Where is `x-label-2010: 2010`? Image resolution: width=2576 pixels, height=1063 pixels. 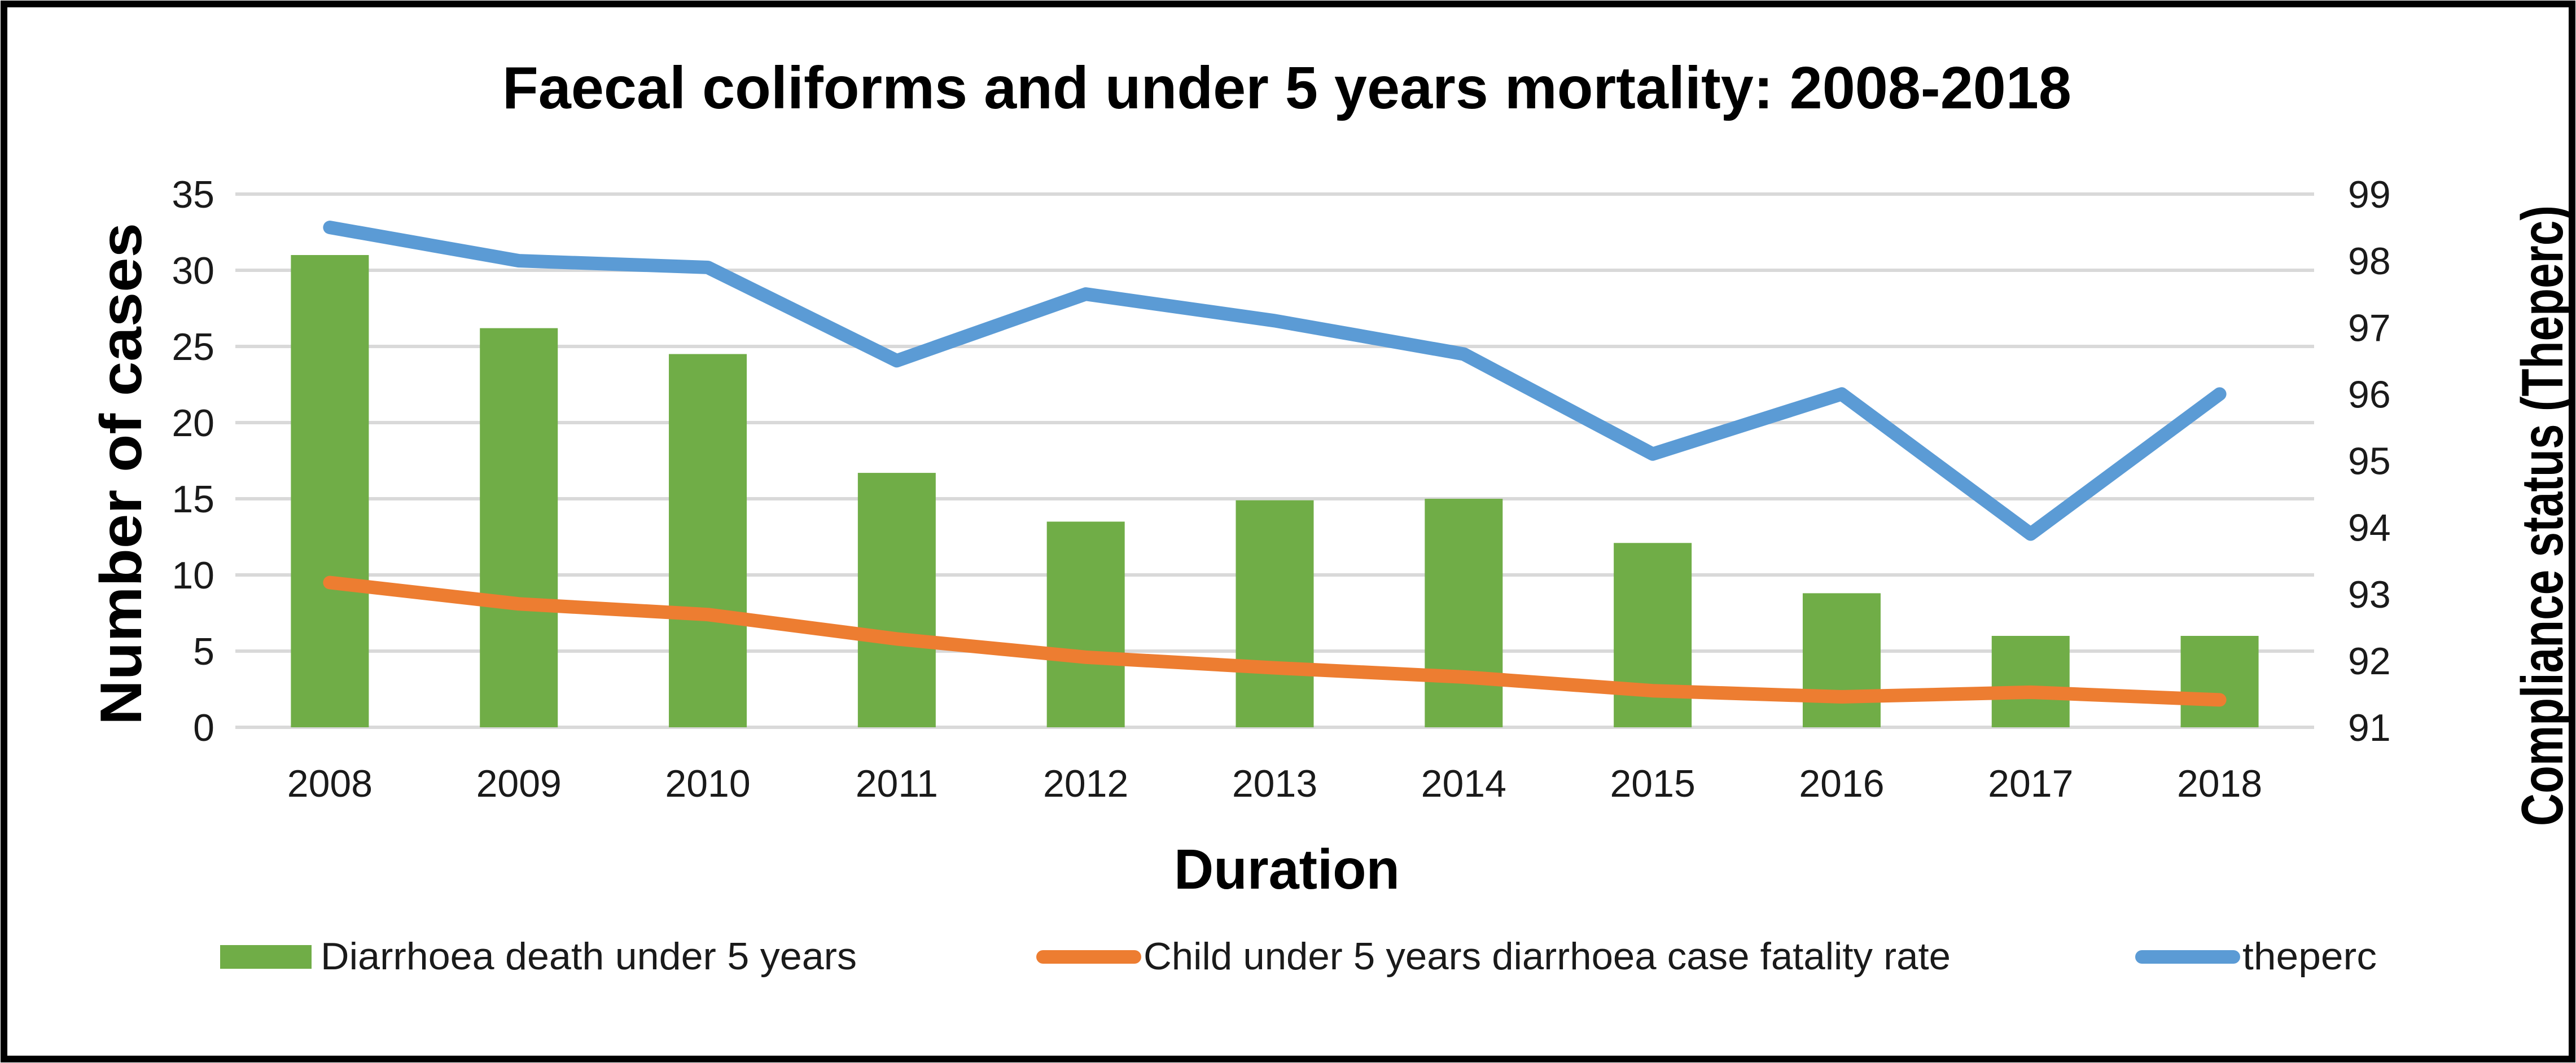
x-label-2010: 2010 is located at coordinates (707, 784).